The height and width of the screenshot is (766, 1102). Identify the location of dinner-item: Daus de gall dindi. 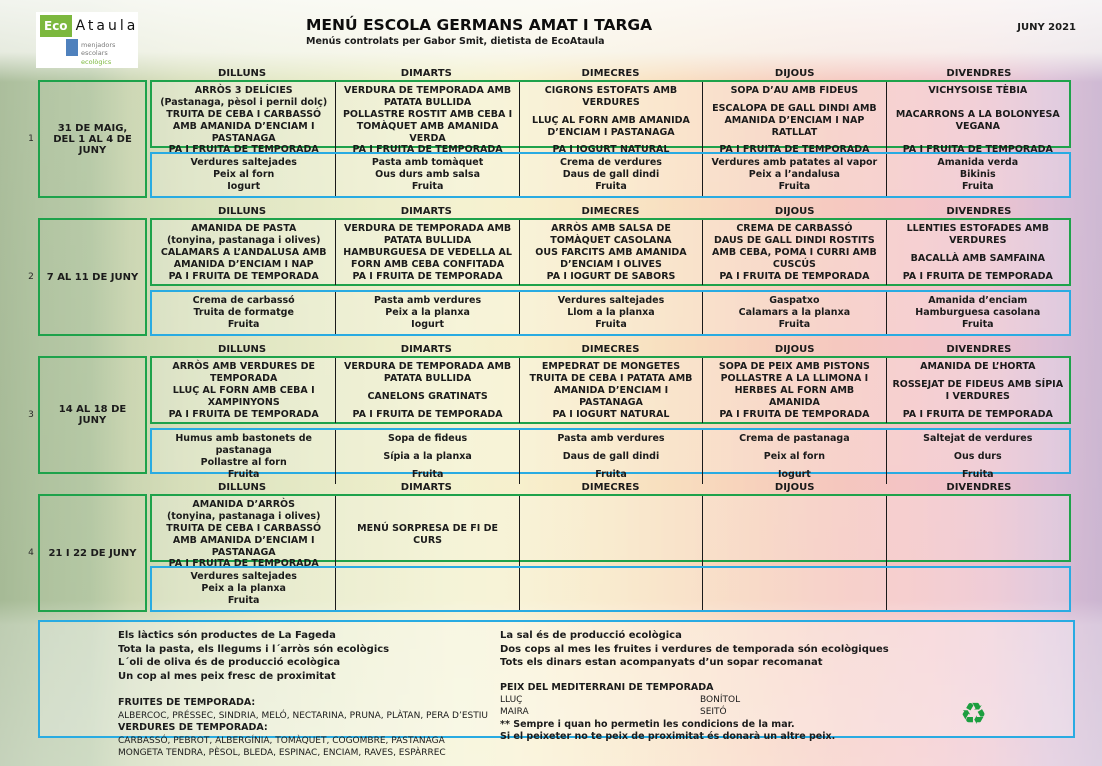
(611, 456).